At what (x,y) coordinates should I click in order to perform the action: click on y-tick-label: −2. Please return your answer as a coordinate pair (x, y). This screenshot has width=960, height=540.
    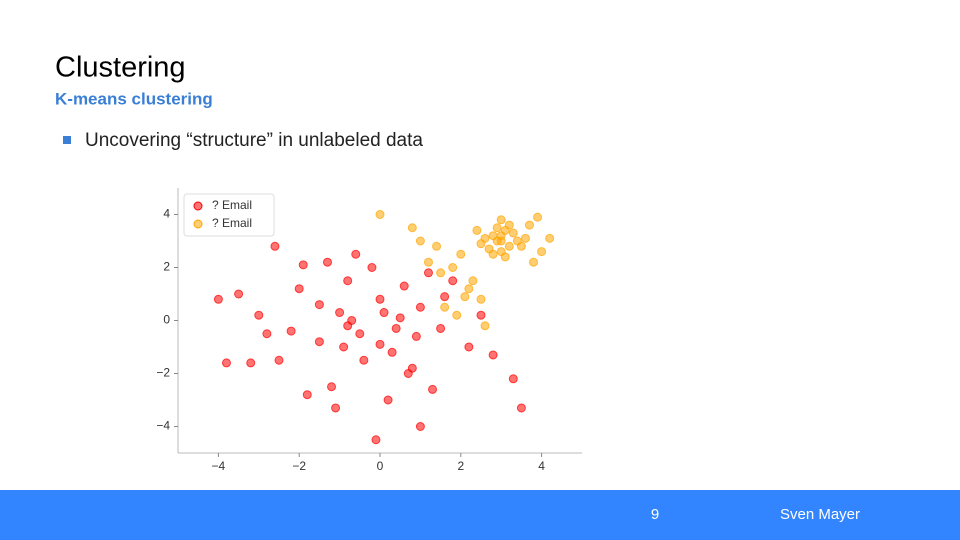
    Looking at the image, I should click on (163, 373).